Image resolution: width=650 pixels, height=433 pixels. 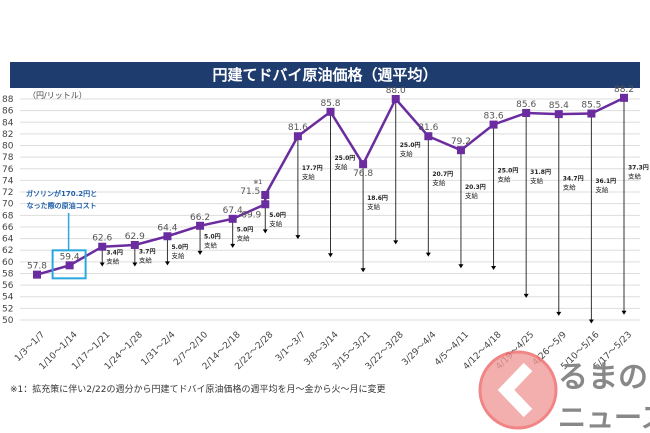 What do you see at coordinates (251, 215) in the screenshot?
I see `data-label: 69.9` at bounding box center [251, 215].